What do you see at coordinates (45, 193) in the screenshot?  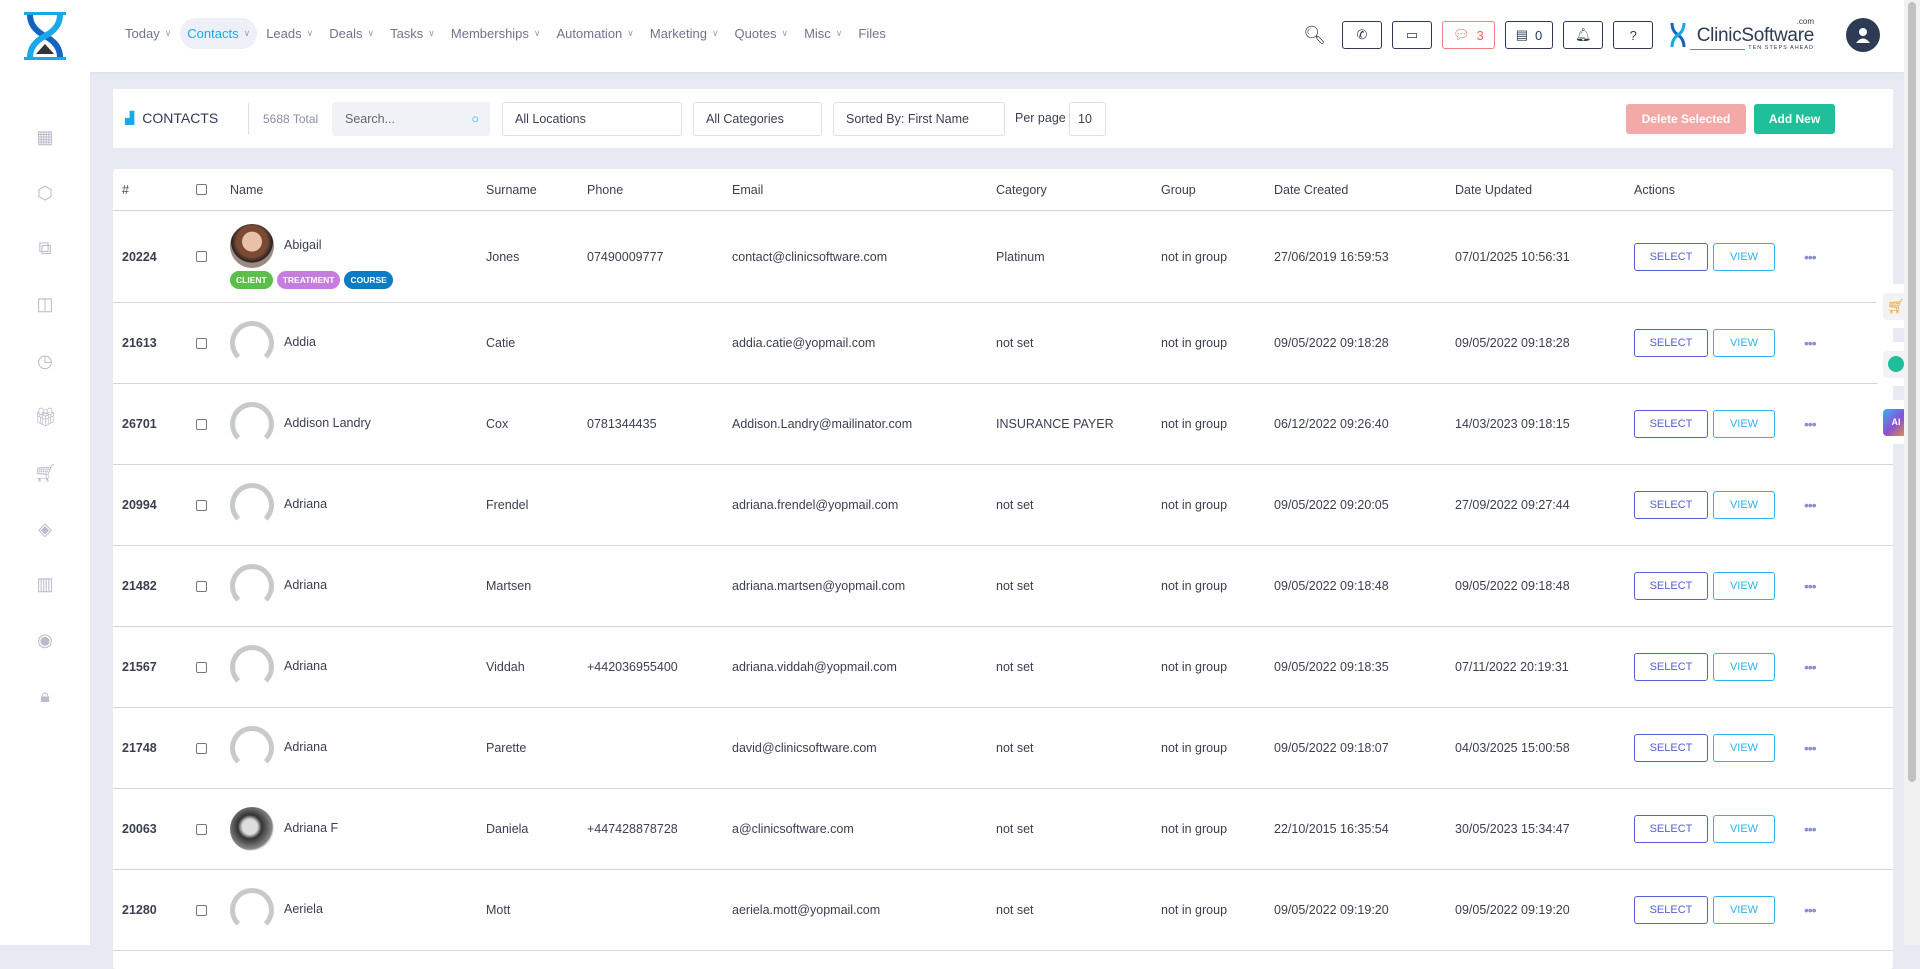 I see `box-icon: ⬡` at bounding box center [45, 193].